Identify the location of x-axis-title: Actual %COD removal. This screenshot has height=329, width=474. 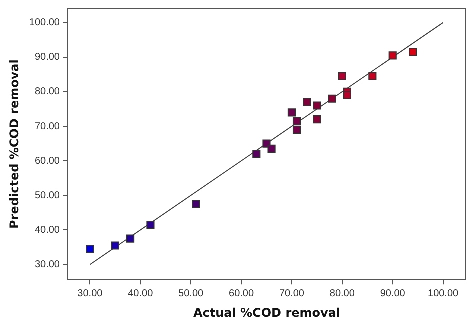
(267, 313).